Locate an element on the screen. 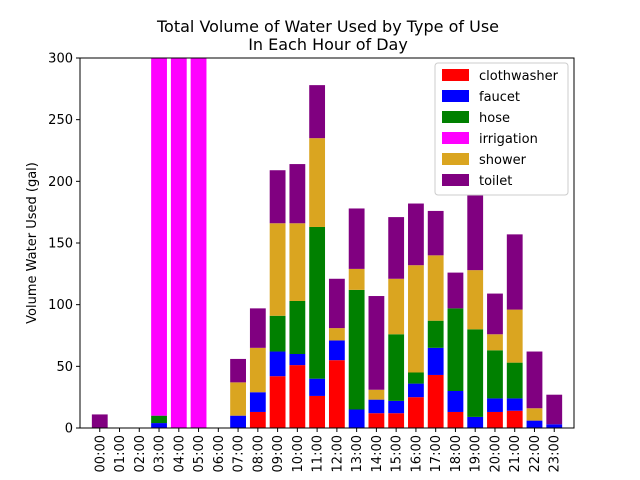 The image size is (640, 480). bar-faucet-22:00 is located at coordinates (534, 424).